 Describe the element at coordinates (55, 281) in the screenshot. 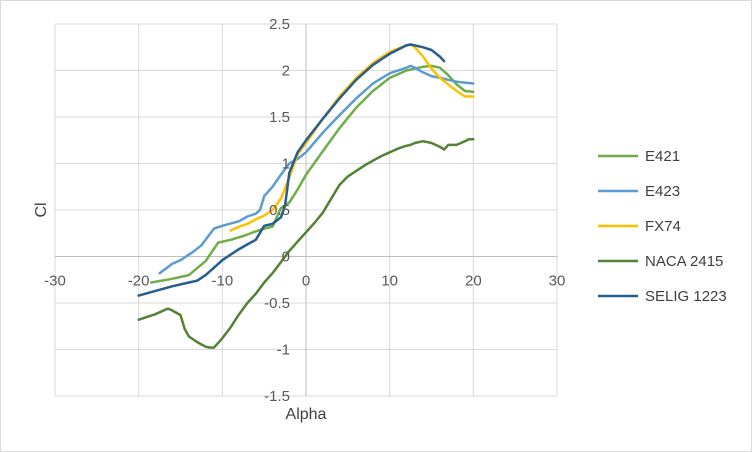

I see `x-tick-label: -30` at that location.